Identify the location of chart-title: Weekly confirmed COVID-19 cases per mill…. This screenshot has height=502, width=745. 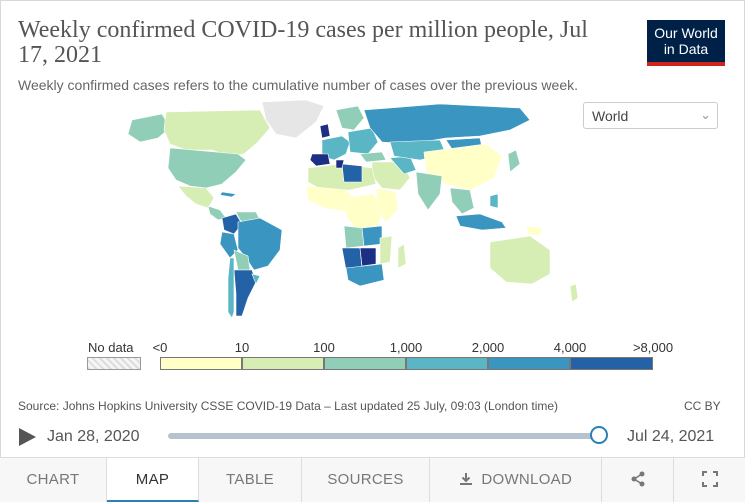
(303, 42).